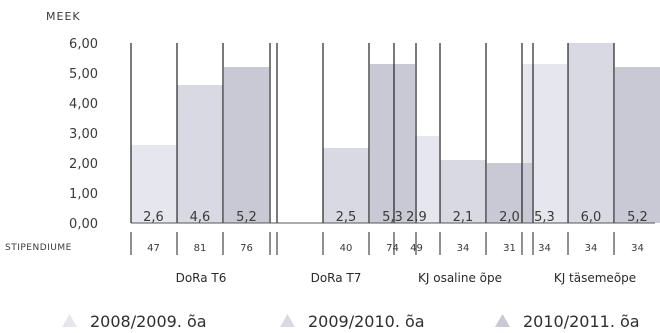 This screenshot has width=660, height=333. Describe the element at coordinates (83, 194) in the screenshot. I see `y-tick-label: 1,00` at that location.